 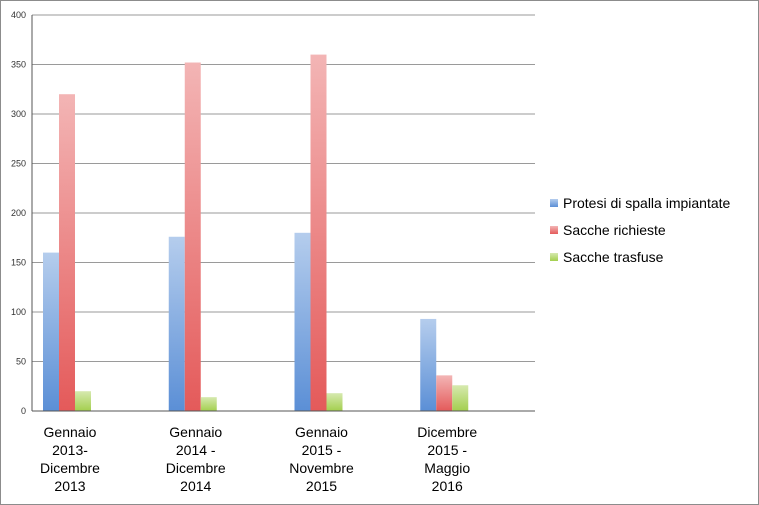 I want to click on x-category-label: Gennaio 2013-Dicembre 2013, so click(x=70, y=459).